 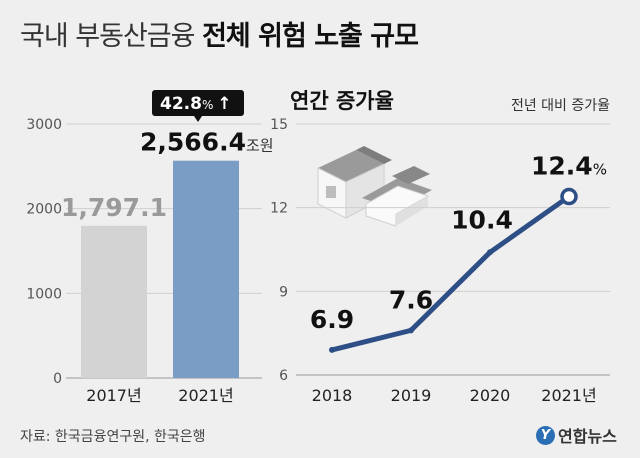 I want to click on line-chart-series, so click(x=450, y=273).